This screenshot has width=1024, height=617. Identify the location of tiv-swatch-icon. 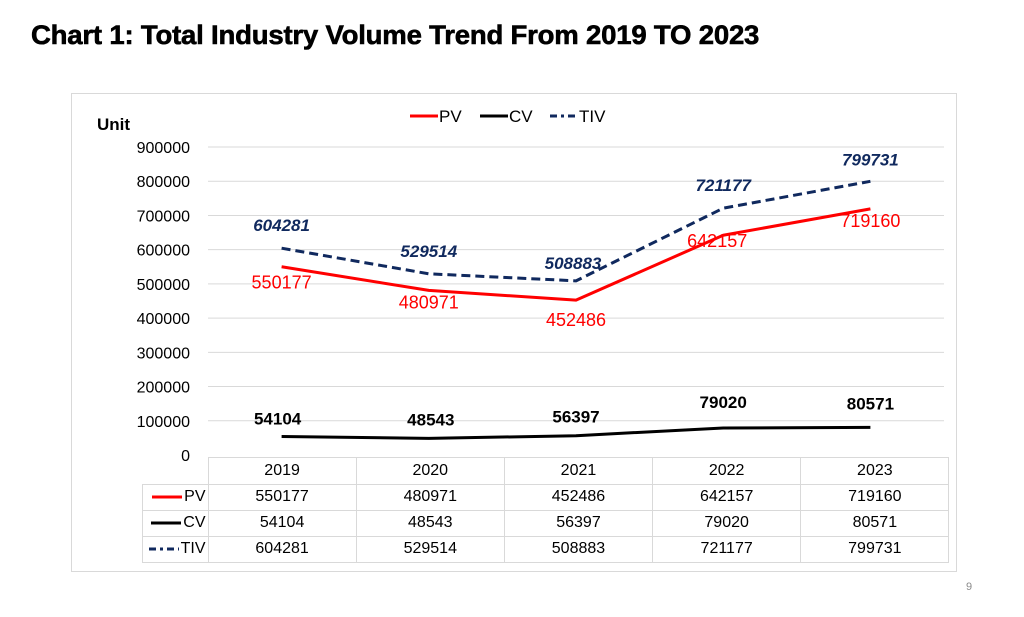
(163, 549).